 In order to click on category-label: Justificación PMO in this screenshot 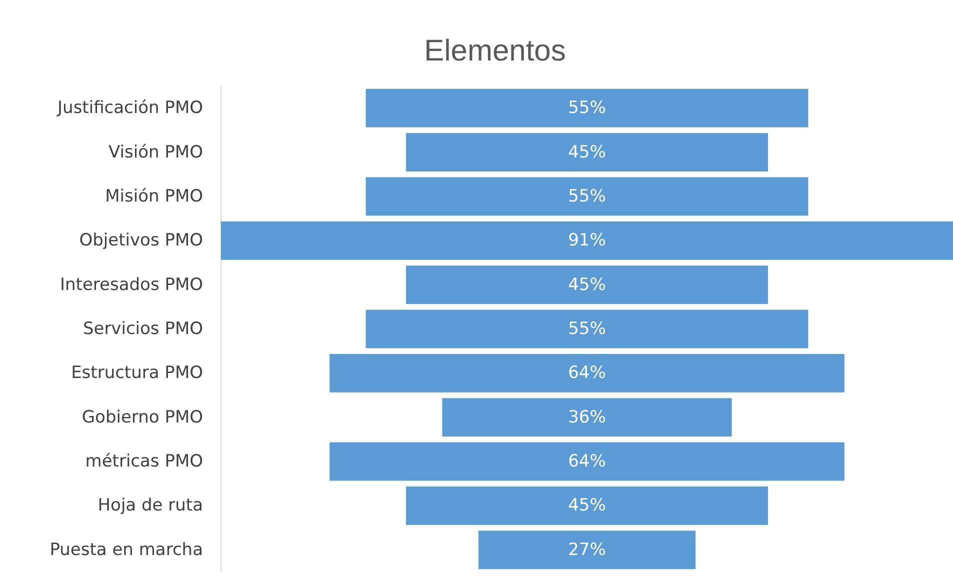, I will do `click(129, 108)`.